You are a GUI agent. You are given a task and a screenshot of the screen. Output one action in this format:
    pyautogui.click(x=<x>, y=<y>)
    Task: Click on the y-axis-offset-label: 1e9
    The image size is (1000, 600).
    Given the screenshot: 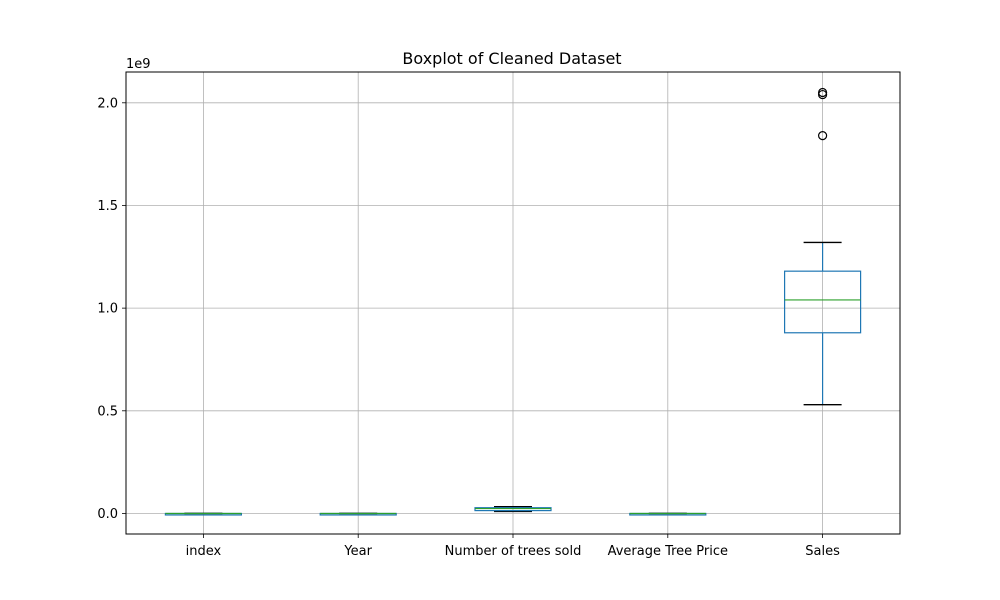 What is the action you would take?
    pyautogui.click(x=138, y=64)
    